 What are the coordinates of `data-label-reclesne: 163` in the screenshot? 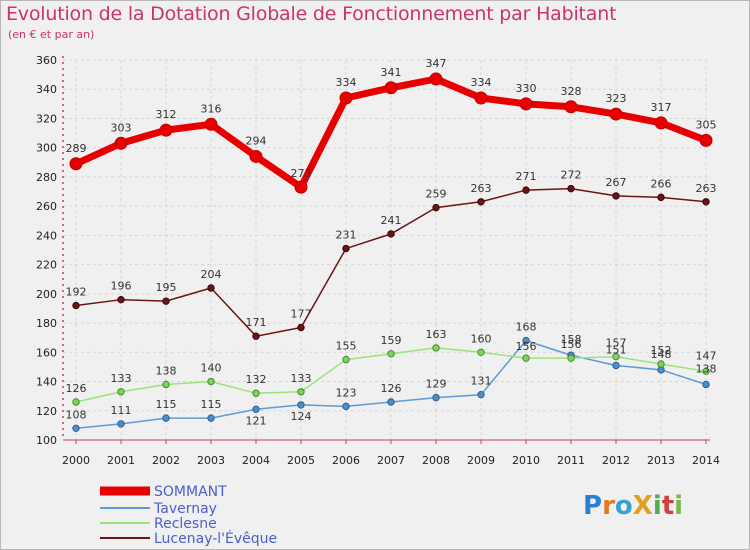 It's located at (436, 334).